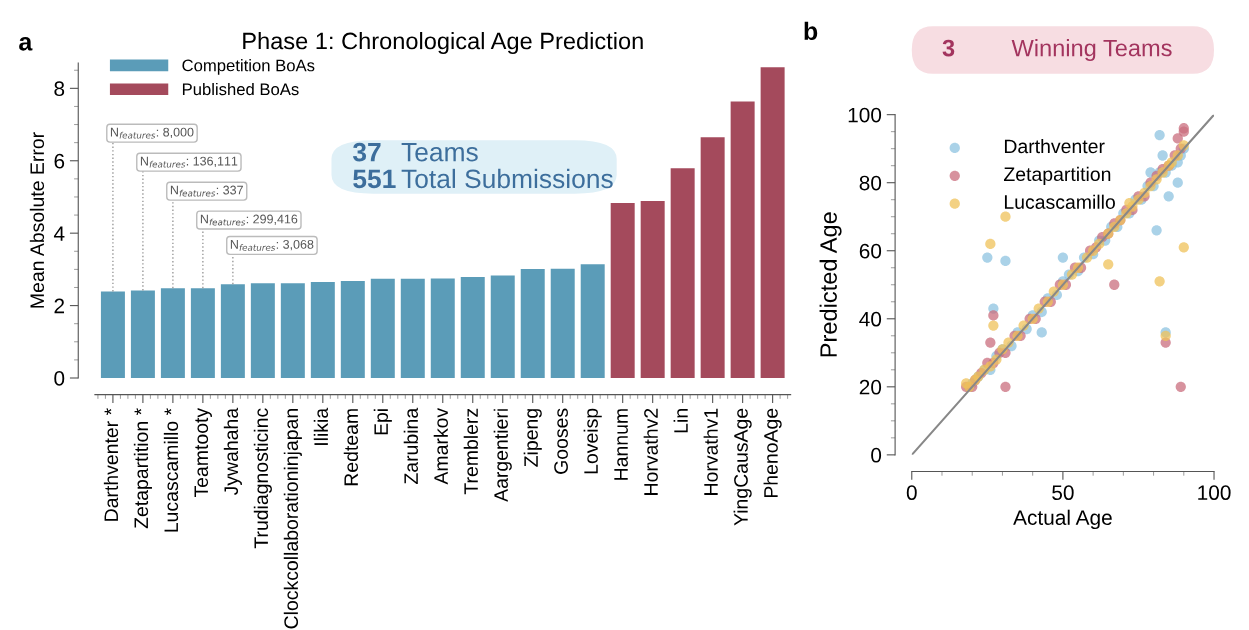 The height and width of the screenshot is (630, 1249). I want to click on legend-label: Published BoAs, so click(240, 89).